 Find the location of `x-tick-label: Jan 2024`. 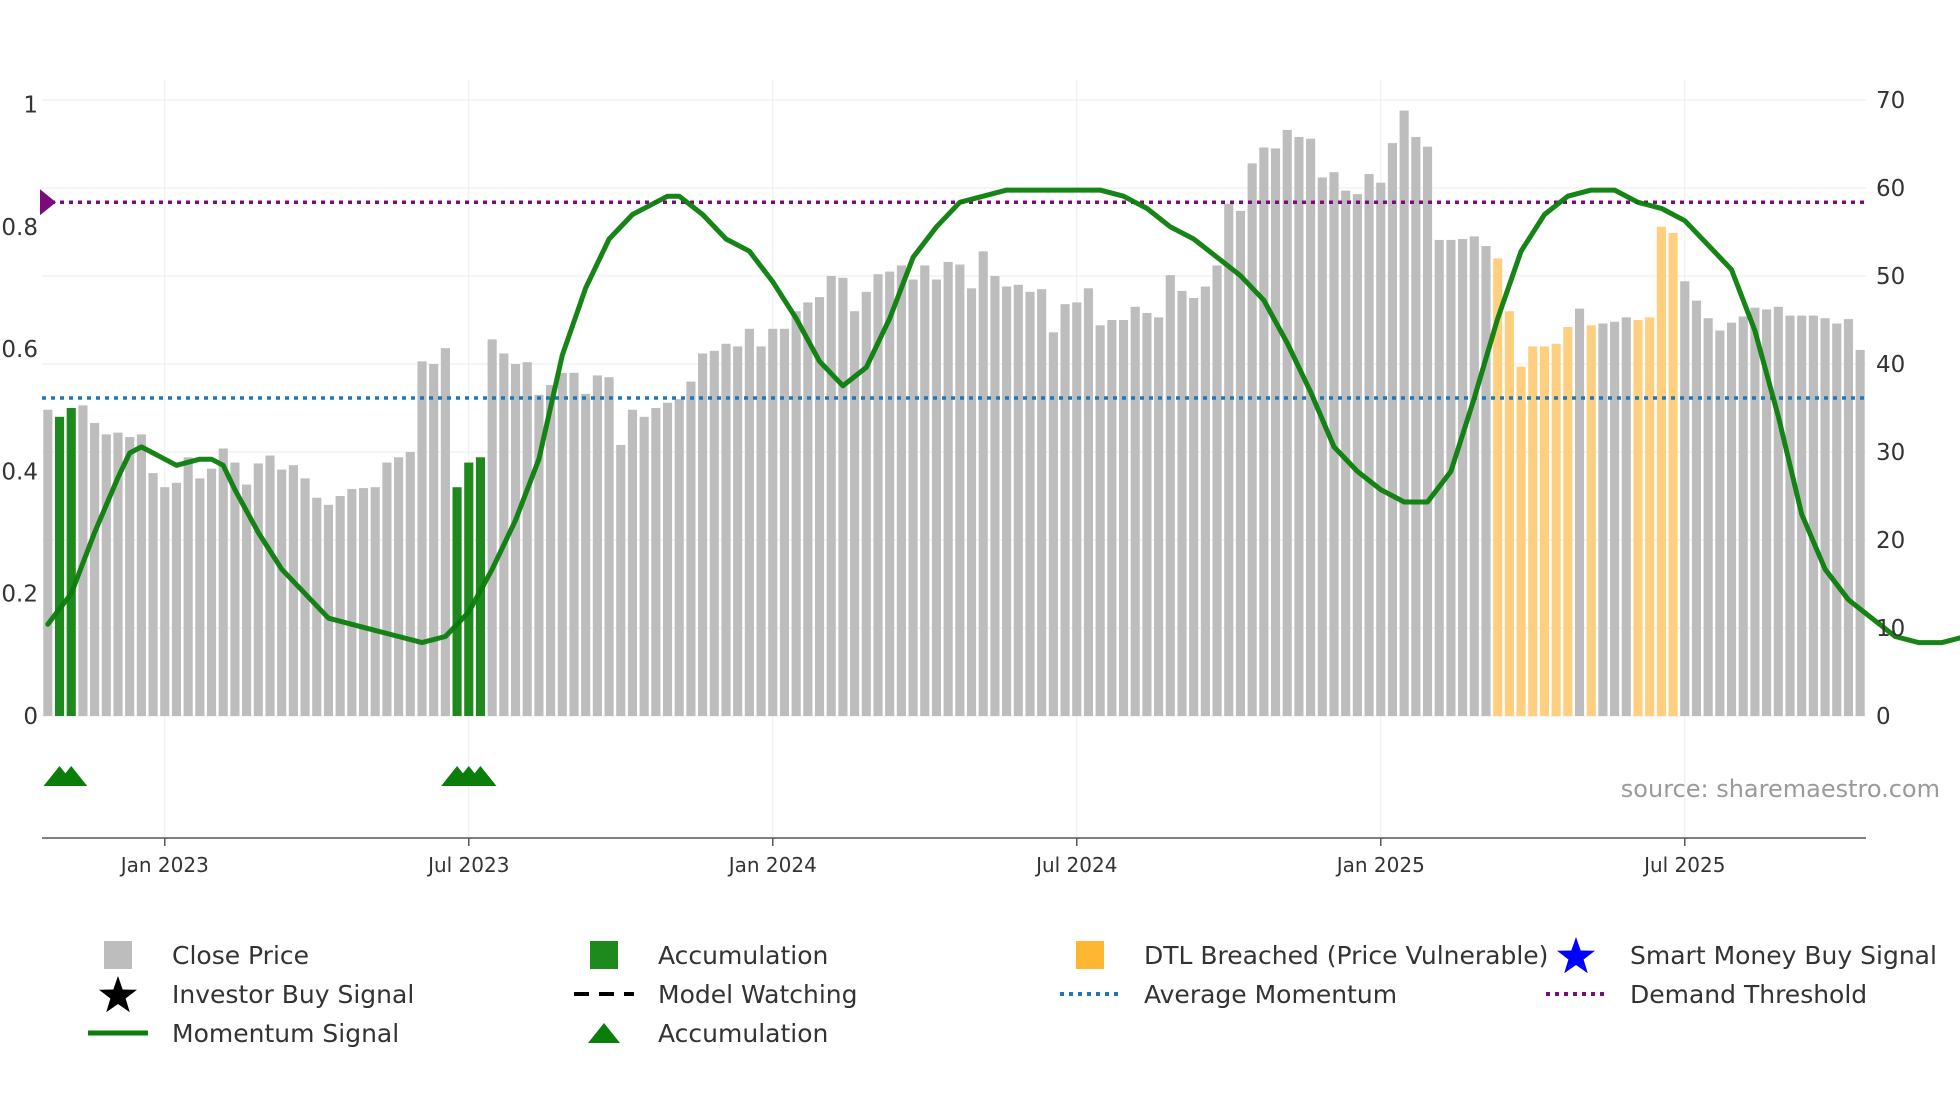

x-tick-label: Jan 2024 is located at coordinates (772, 865).